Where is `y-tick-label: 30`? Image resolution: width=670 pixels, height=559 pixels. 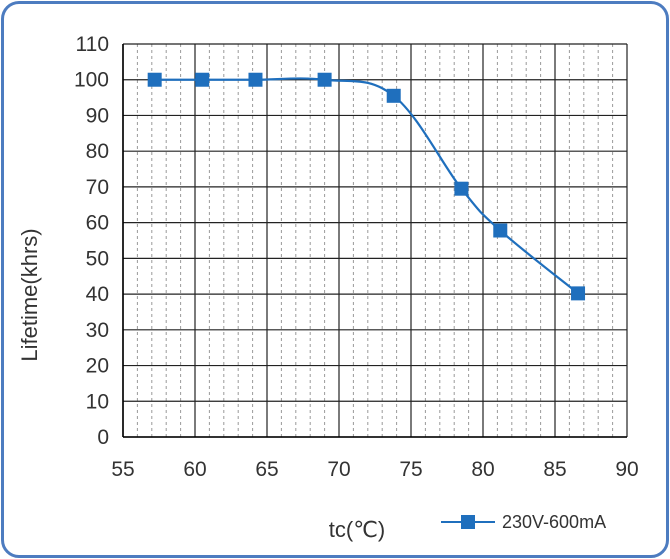 y-tick-label: 30 is located at coordinates (97, 330).